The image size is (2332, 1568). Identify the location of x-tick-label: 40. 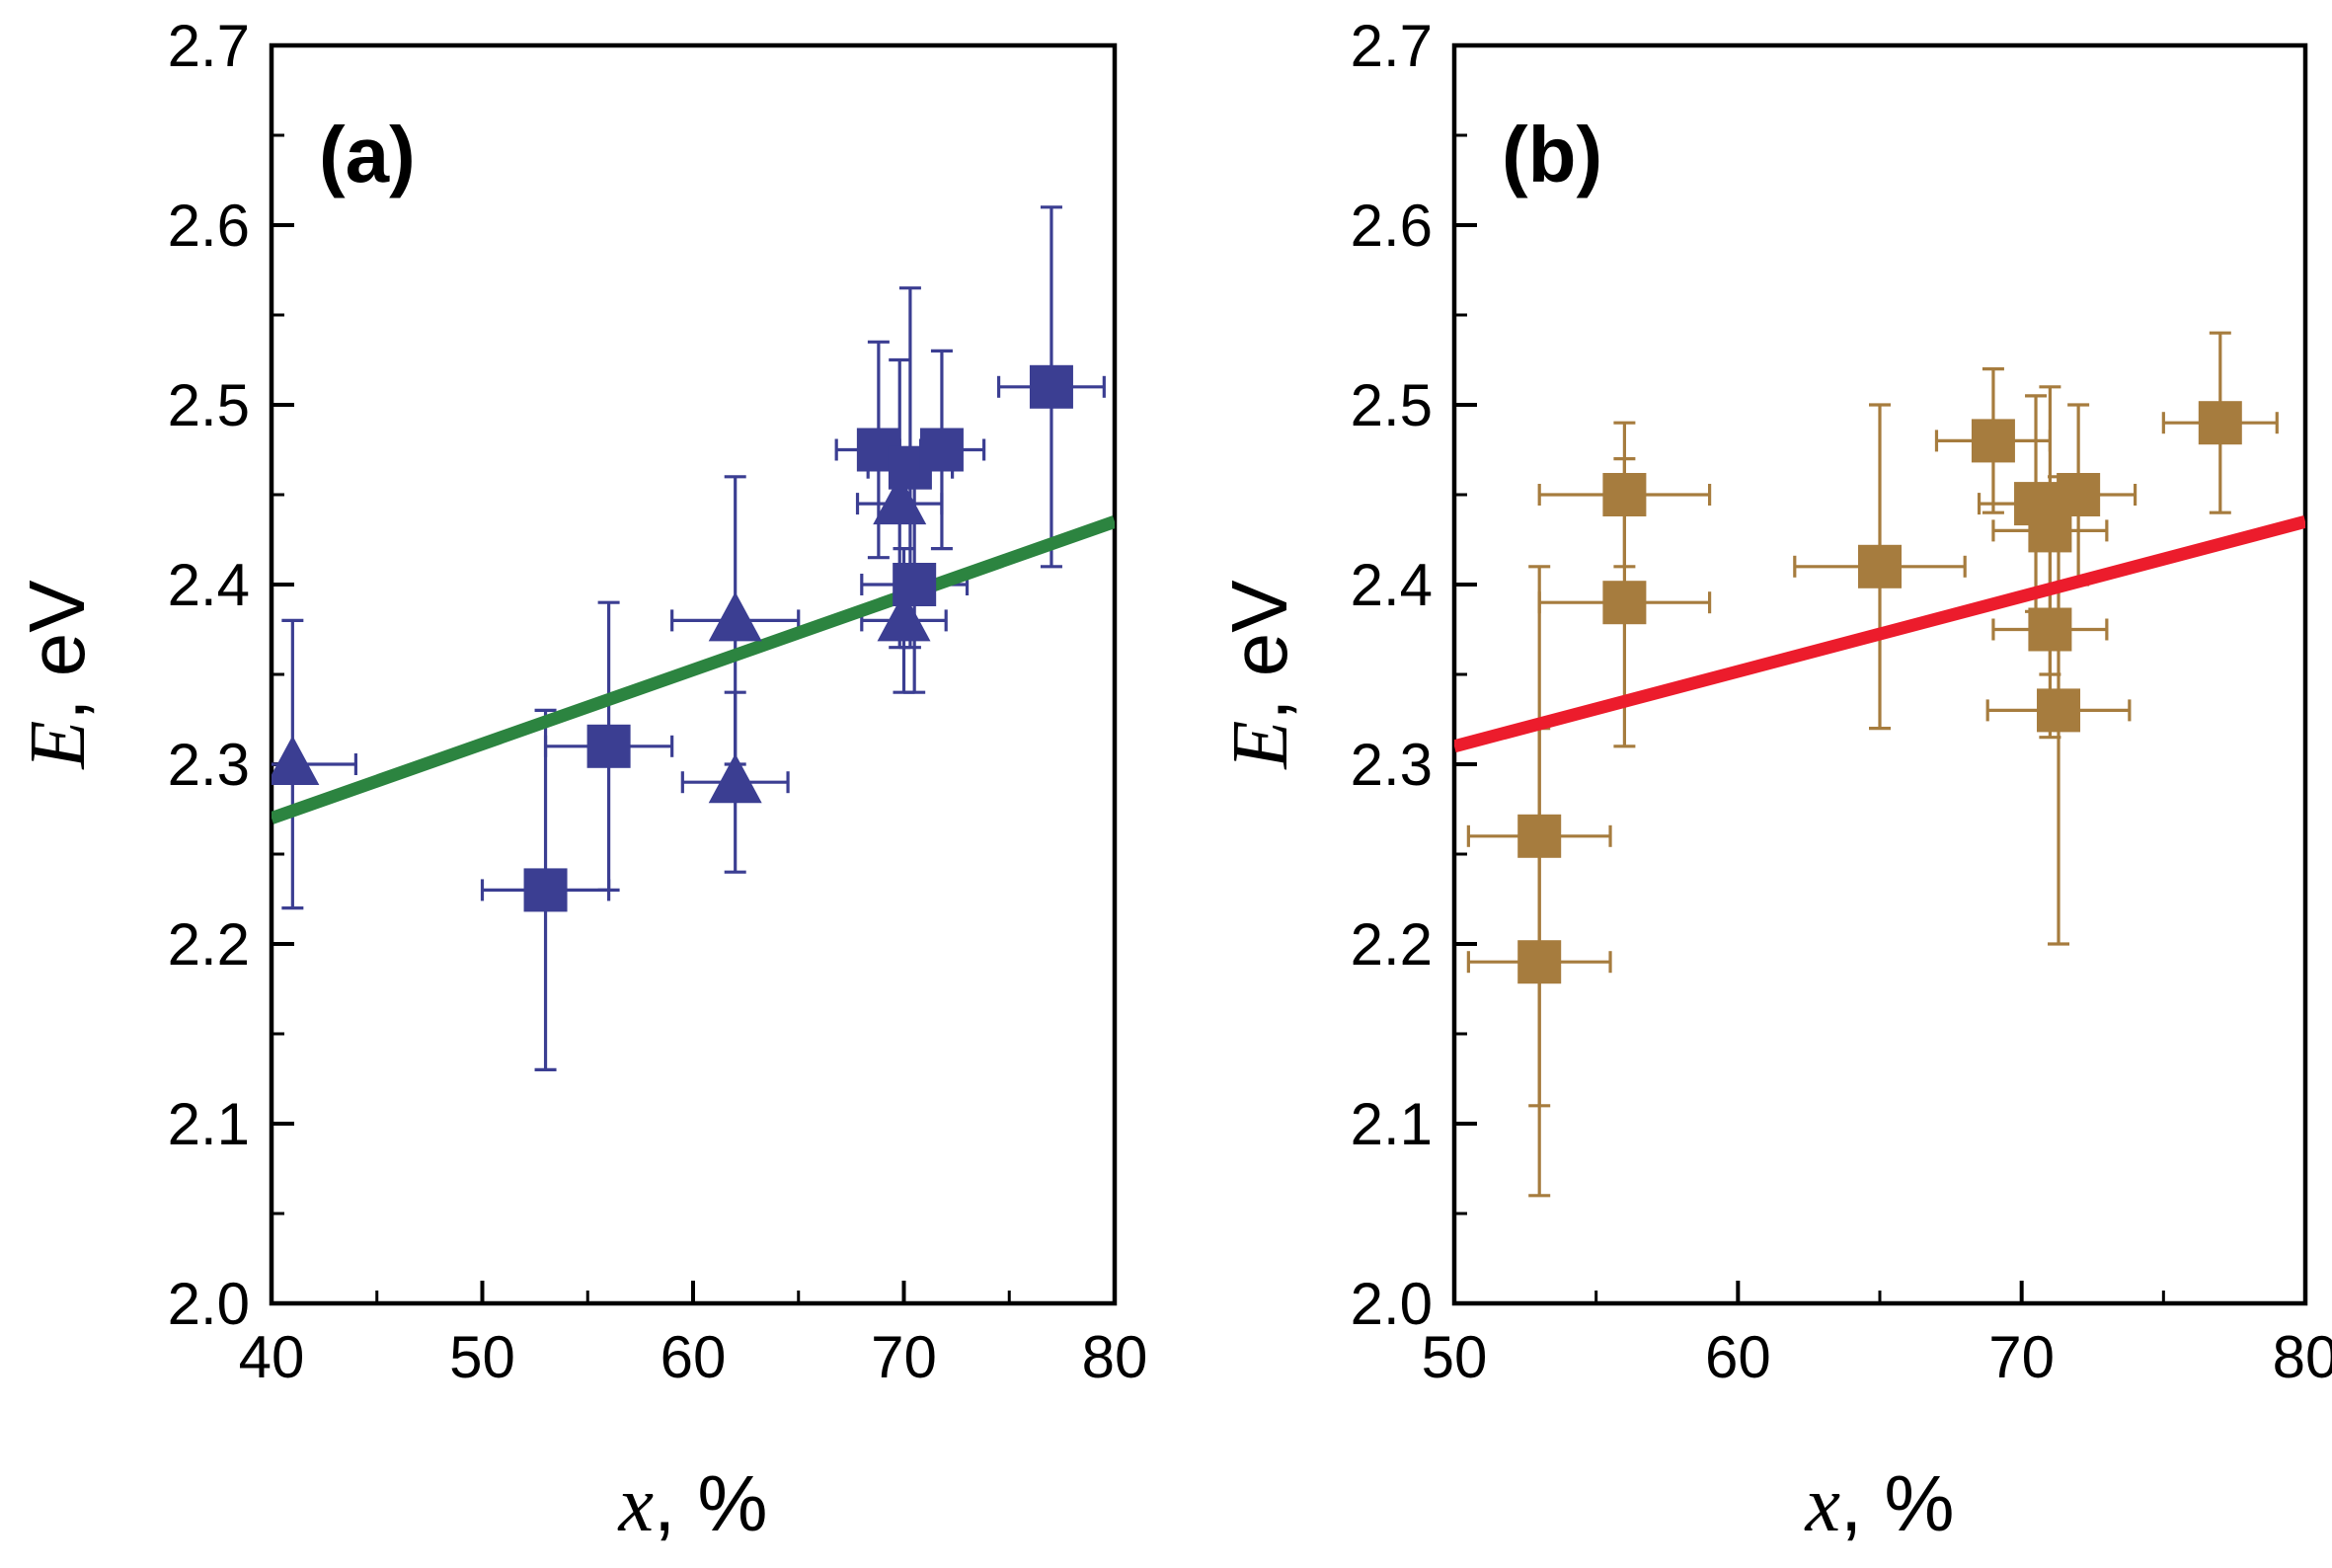
(272, 1357).